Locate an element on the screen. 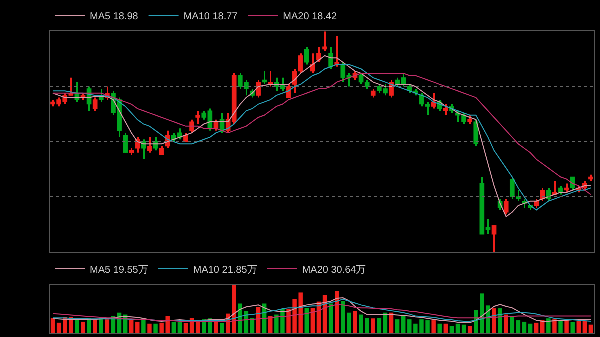  legend-label: MA10 21.85万 is located at coordinates (225, 270).